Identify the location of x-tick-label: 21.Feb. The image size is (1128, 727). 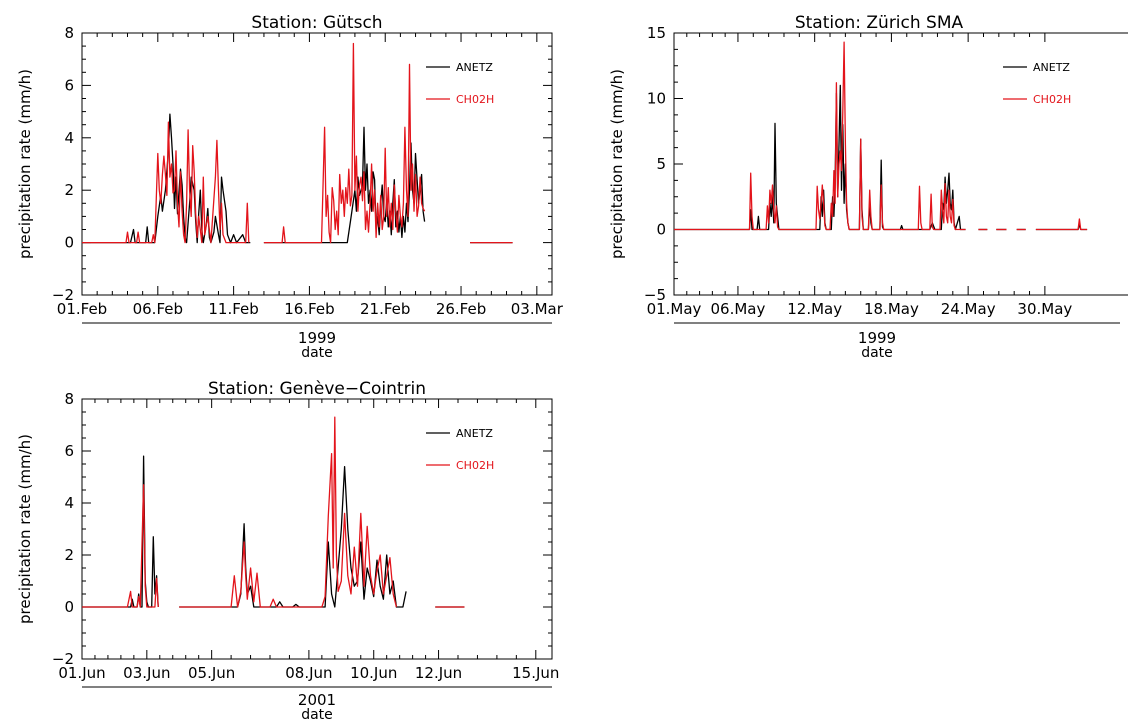
(385, 309).